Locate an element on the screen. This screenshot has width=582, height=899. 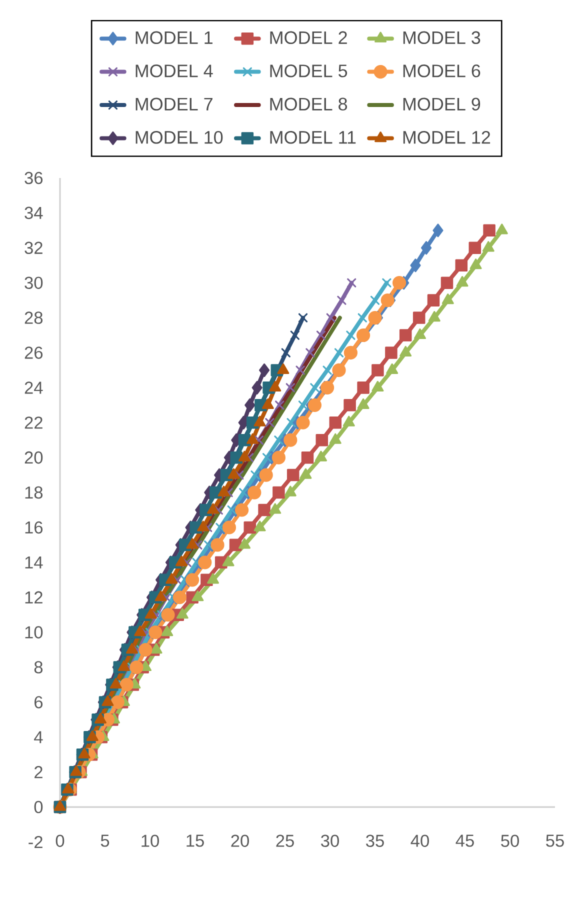
legend-label: MODEL 4 is located at coordinates (174, 71).